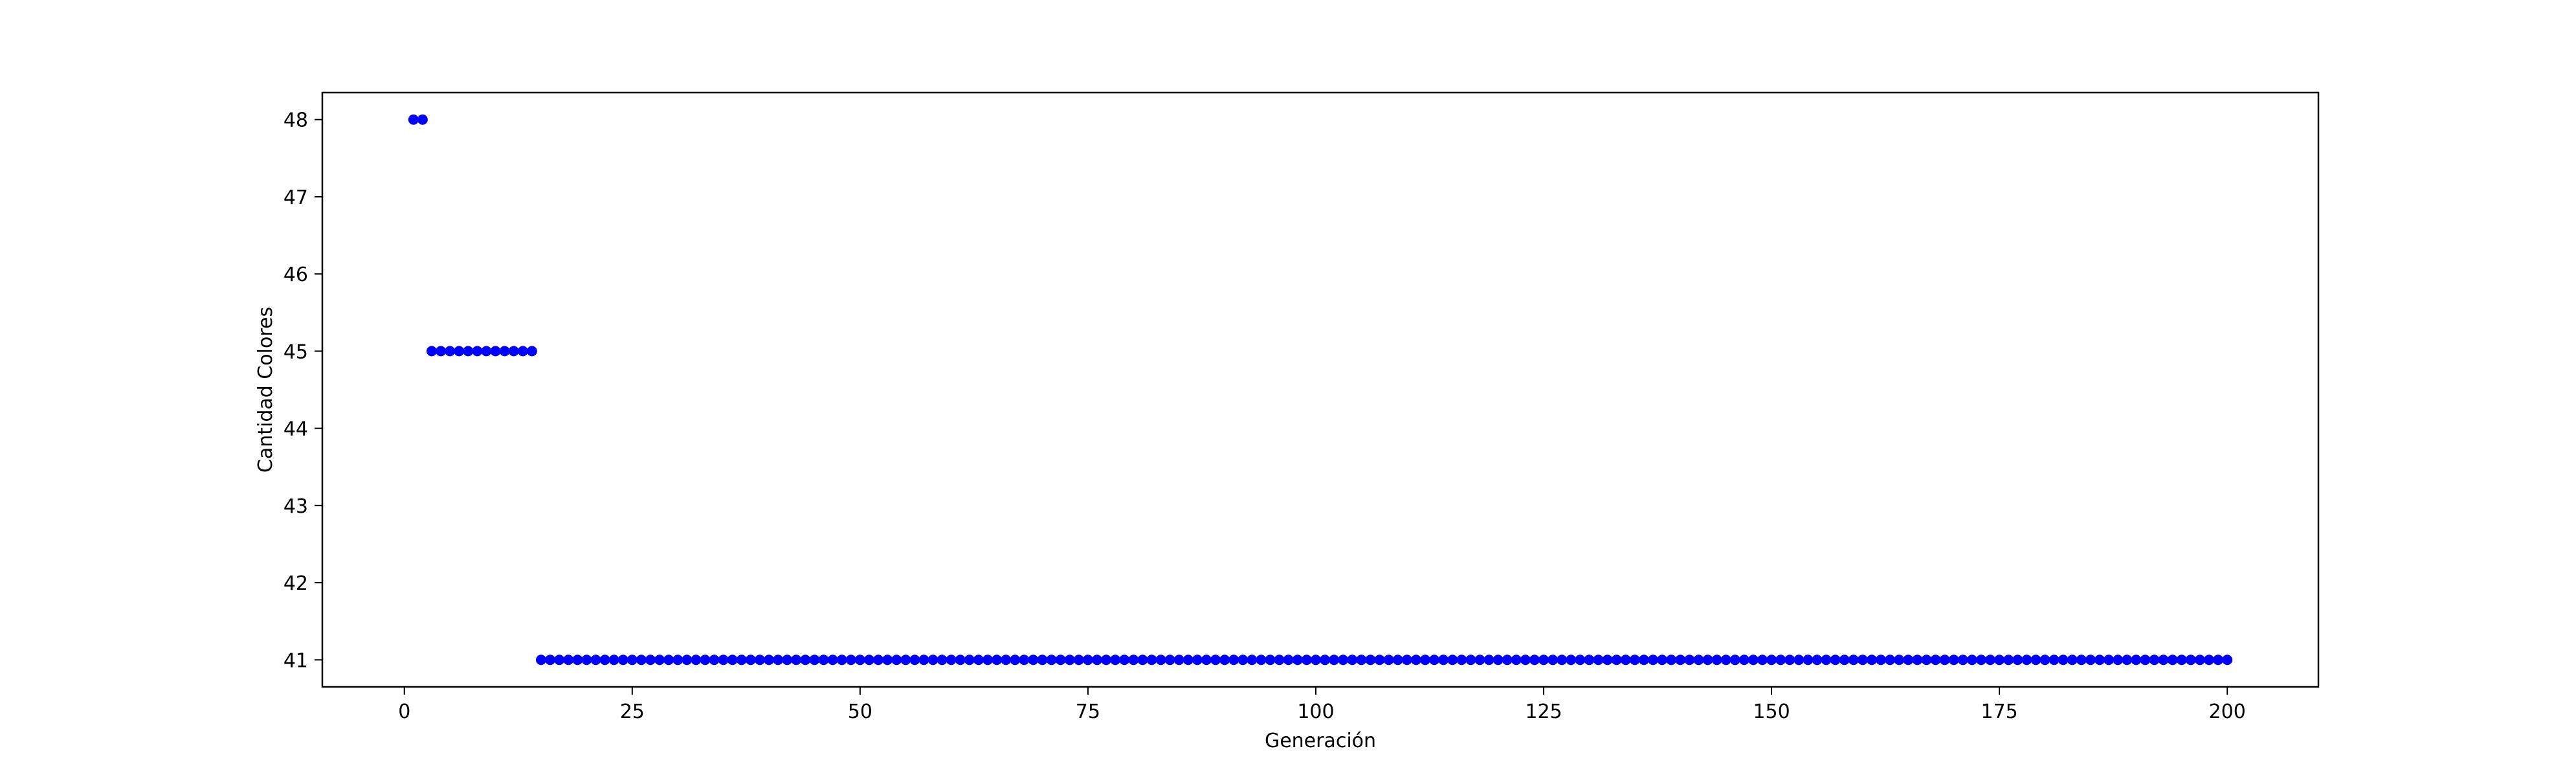 This screenshot has height=773, width=2576. What do you see at coordinates (295, 197) in the screenshot?
I see `y-tick-label: 47` at bounding box center [295, 197].